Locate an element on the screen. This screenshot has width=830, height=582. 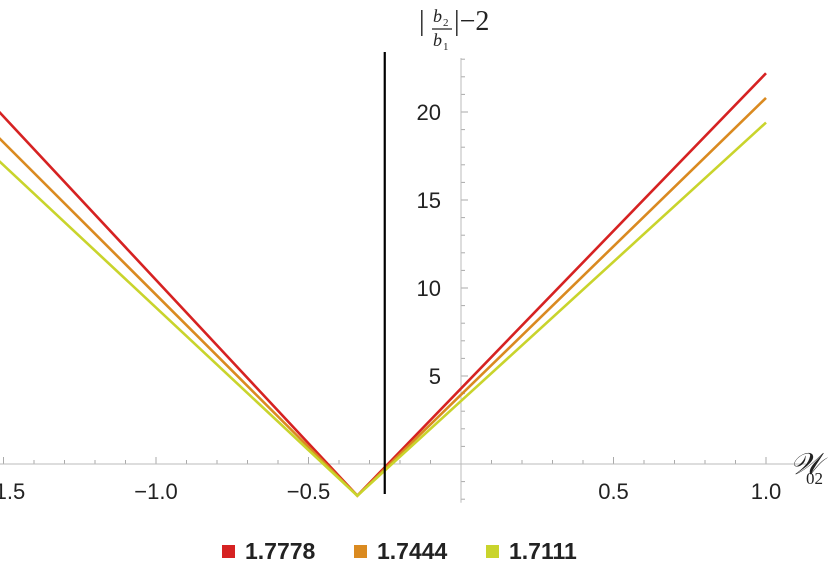
y-label-den-sub: 1 is located at coordinates (446, 47).